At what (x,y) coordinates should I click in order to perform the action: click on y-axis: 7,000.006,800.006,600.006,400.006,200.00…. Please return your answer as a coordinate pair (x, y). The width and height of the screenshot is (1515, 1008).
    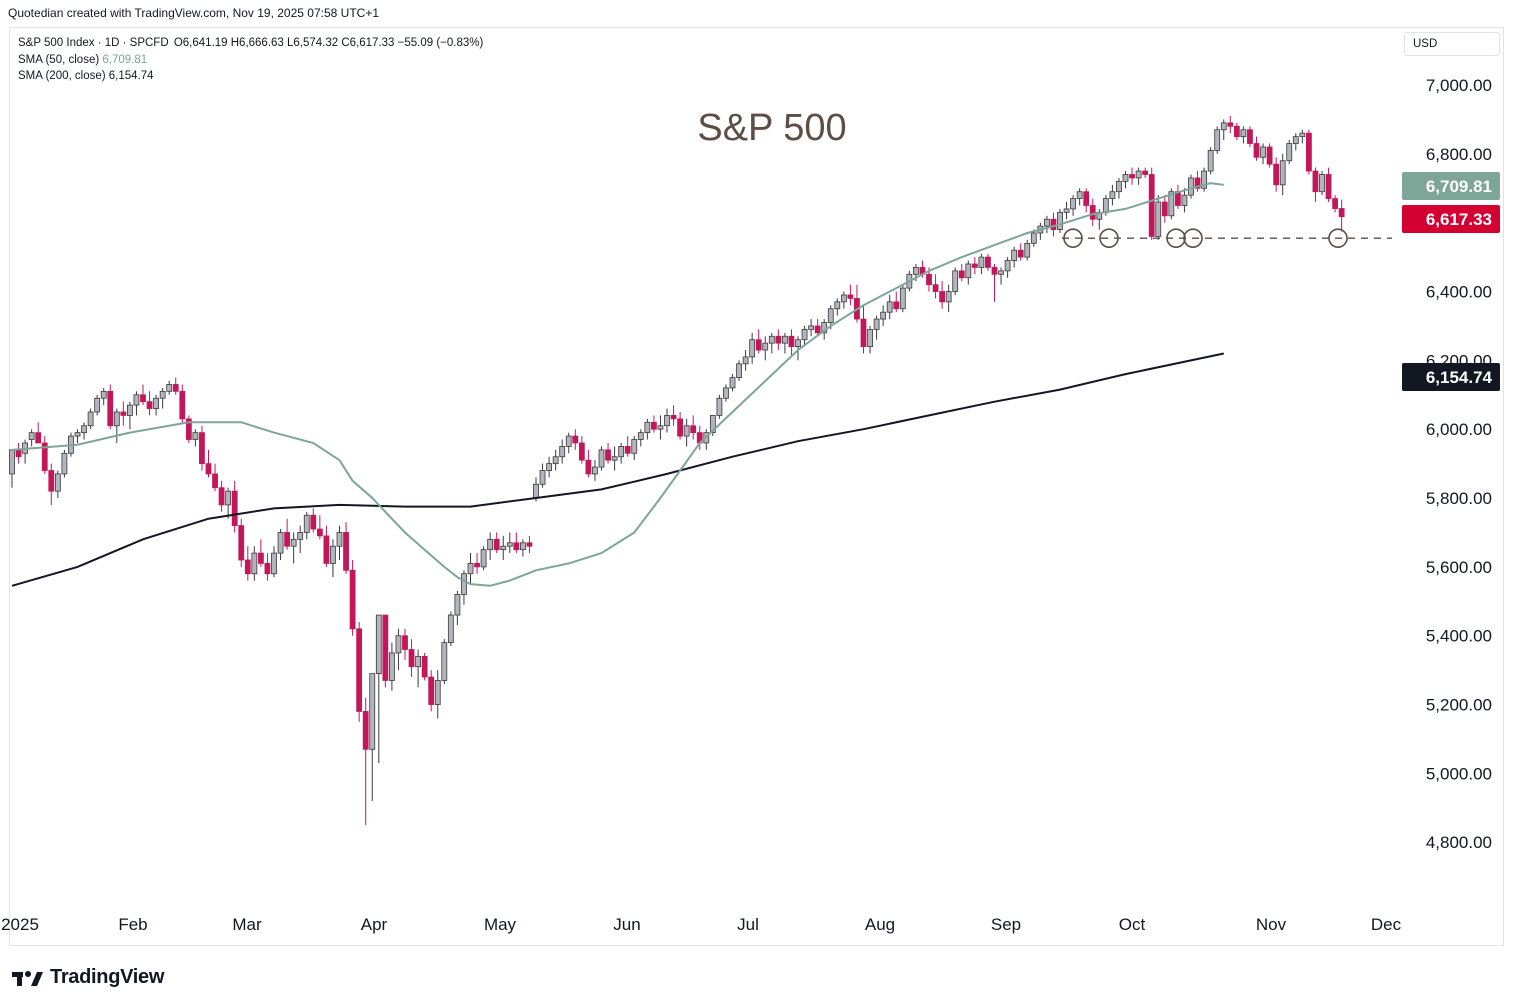
    Looking at the image, I should click on (1451, 464).